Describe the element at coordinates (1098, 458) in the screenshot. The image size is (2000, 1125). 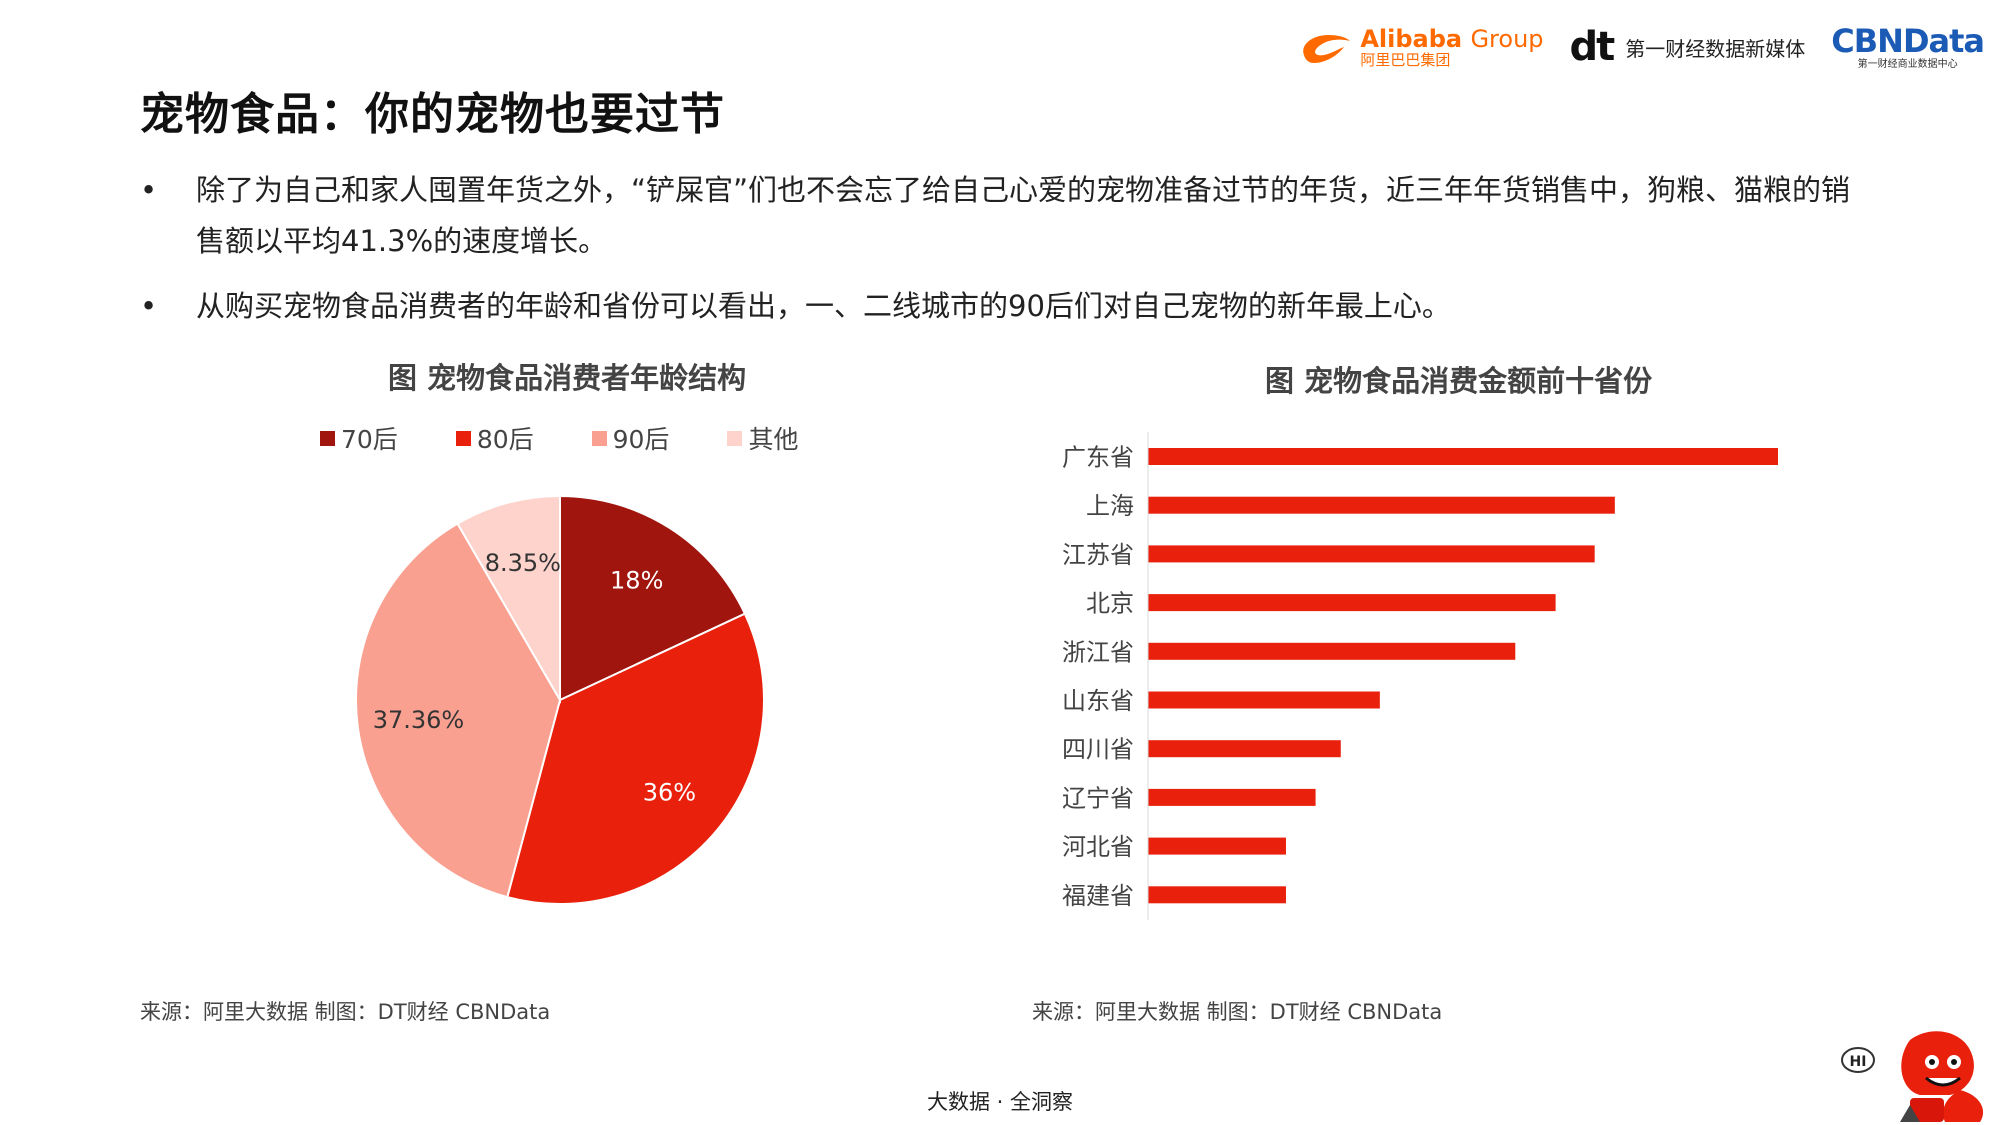
I see `bar-category-label: 广东省` at that location.